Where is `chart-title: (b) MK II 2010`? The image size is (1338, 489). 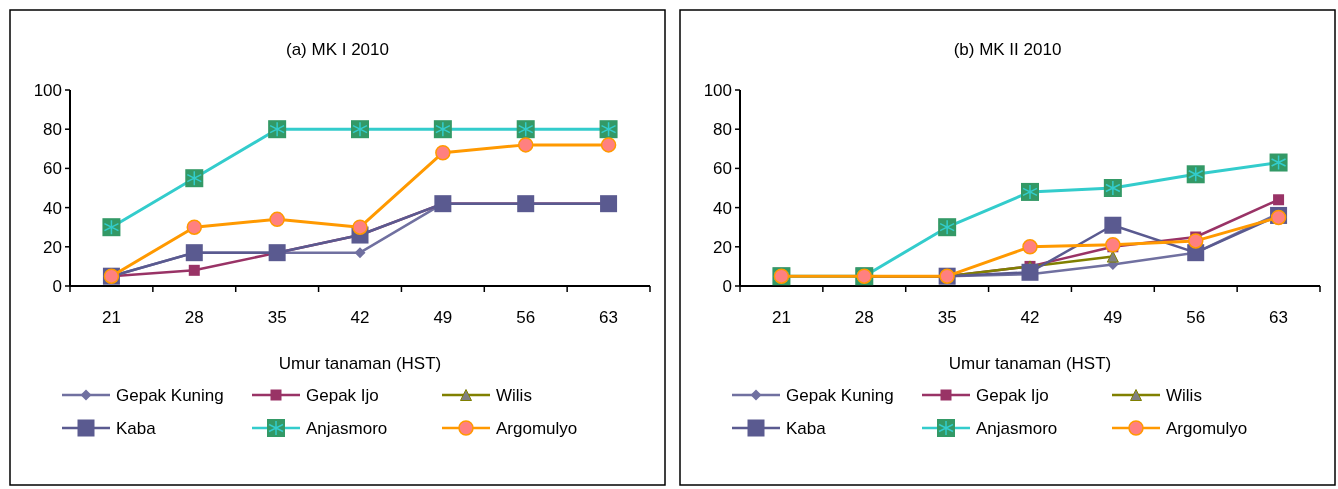
chart-title: (b) MK II 2010 is located at coordinates (1007, 49).